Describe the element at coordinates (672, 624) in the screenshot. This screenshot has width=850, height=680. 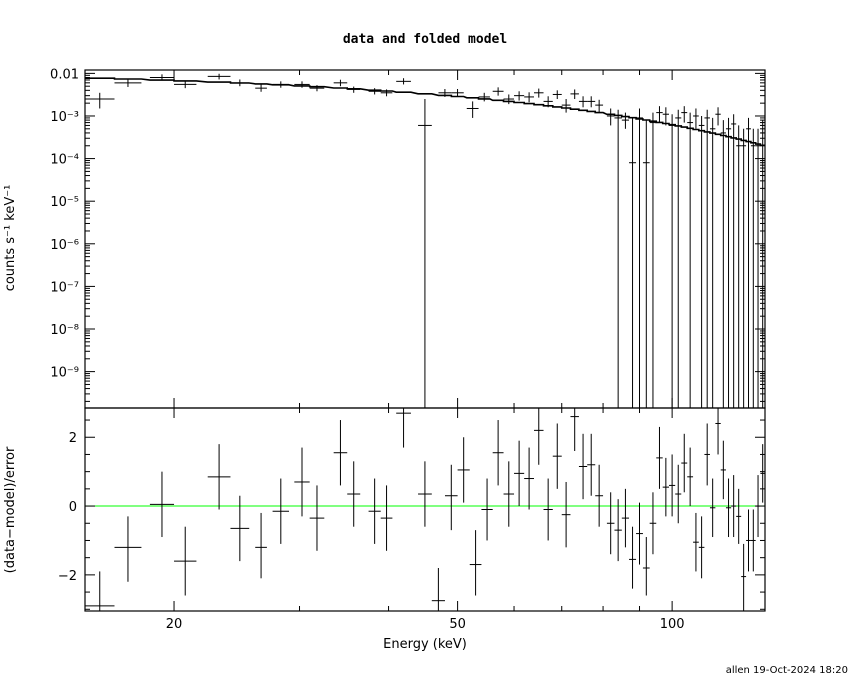
I see `x-tick-label: 100` at that location.